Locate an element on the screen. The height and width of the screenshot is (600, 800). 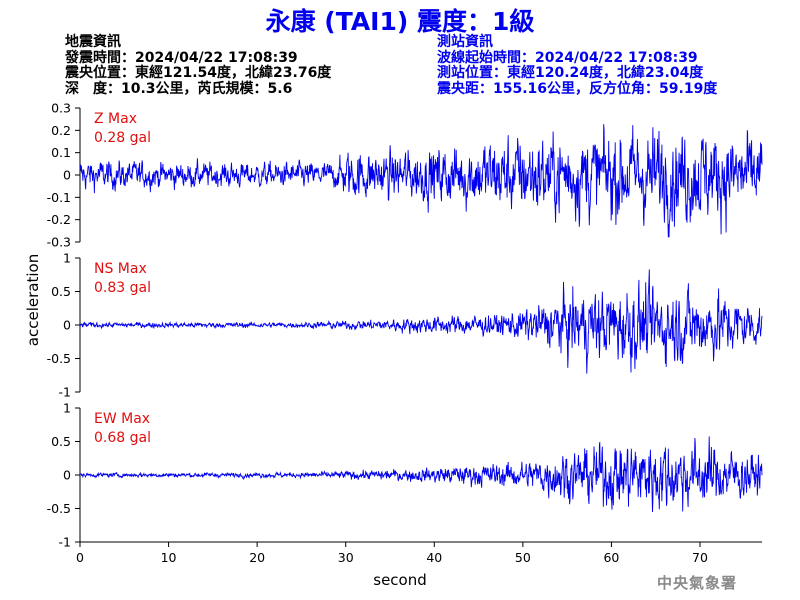
y-axis-title: acceleration is located at coordinates (33, 300).